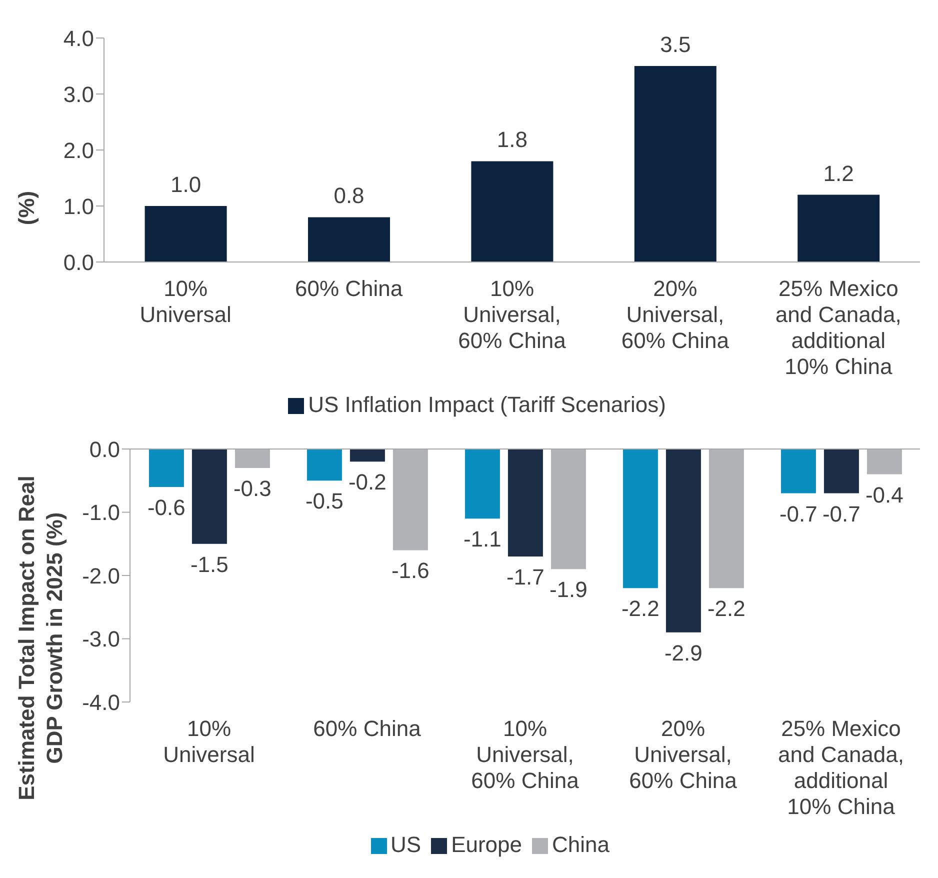 The width and height of the screenshot is (938, 878). I want to click on y-tick-label: -4.0, so click(101, 702).